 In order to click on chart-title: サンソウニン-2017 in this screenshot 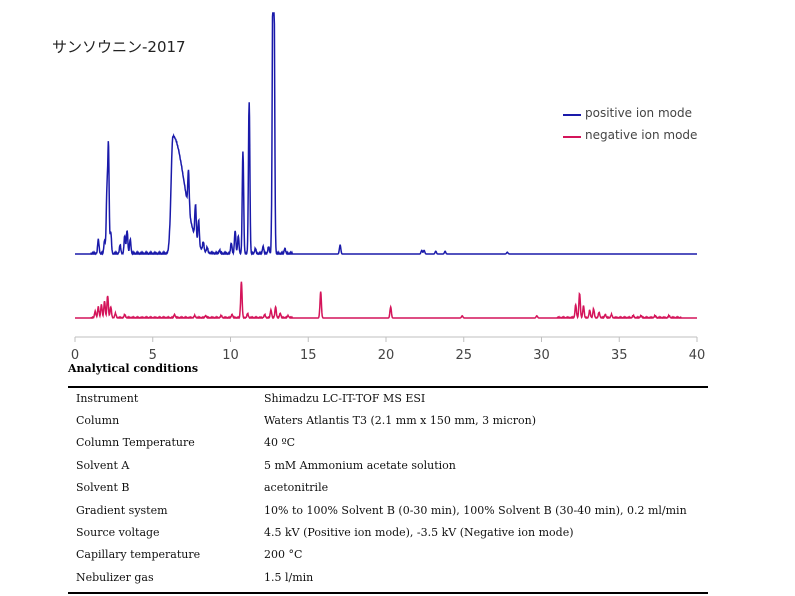, I will do `click(119, 47)`.